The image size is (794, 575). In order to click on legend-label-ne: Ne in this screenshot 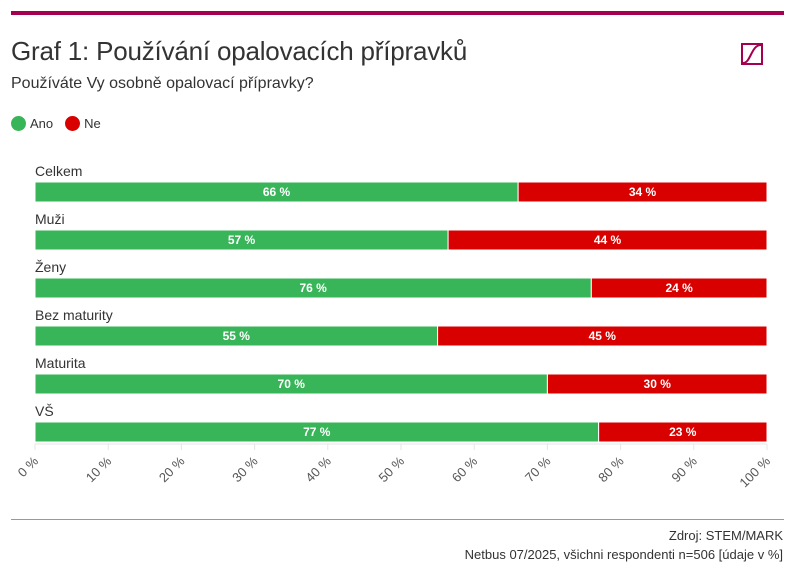, I will do `click(92, 123)`.